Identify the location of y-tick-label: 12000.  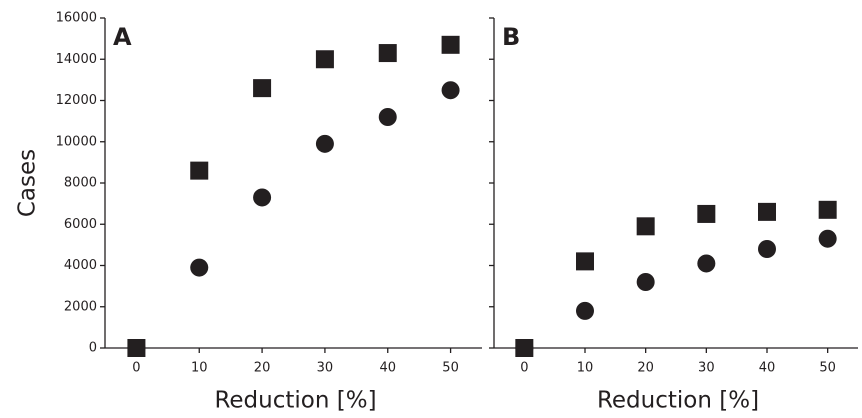
(76, 100).